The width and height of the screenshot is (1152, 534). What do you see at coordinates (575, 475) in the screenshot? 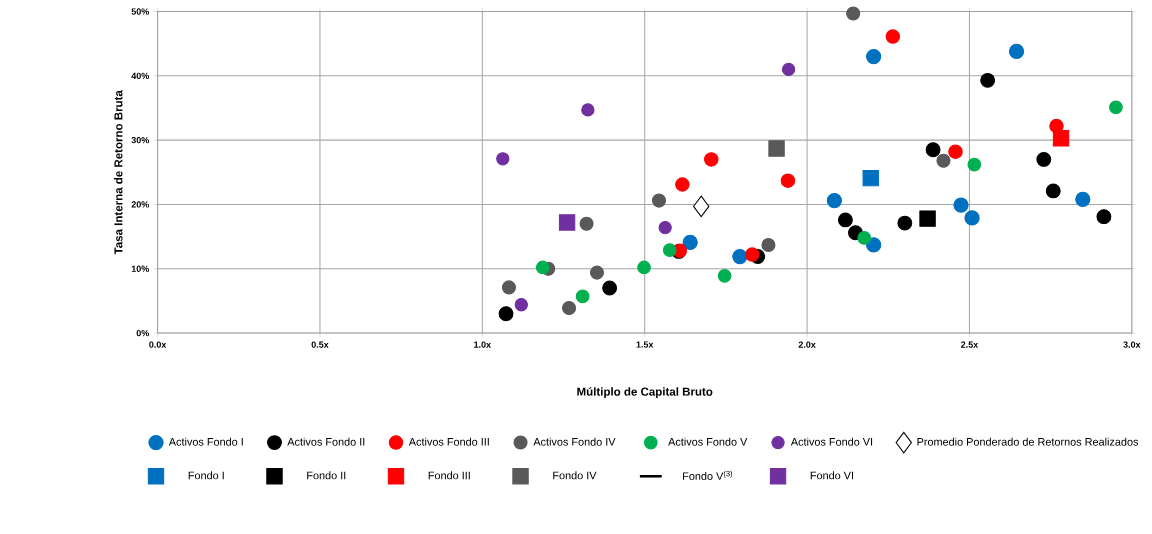
I see `legend-label: Fondo IV` at bounding box center [575, 475].